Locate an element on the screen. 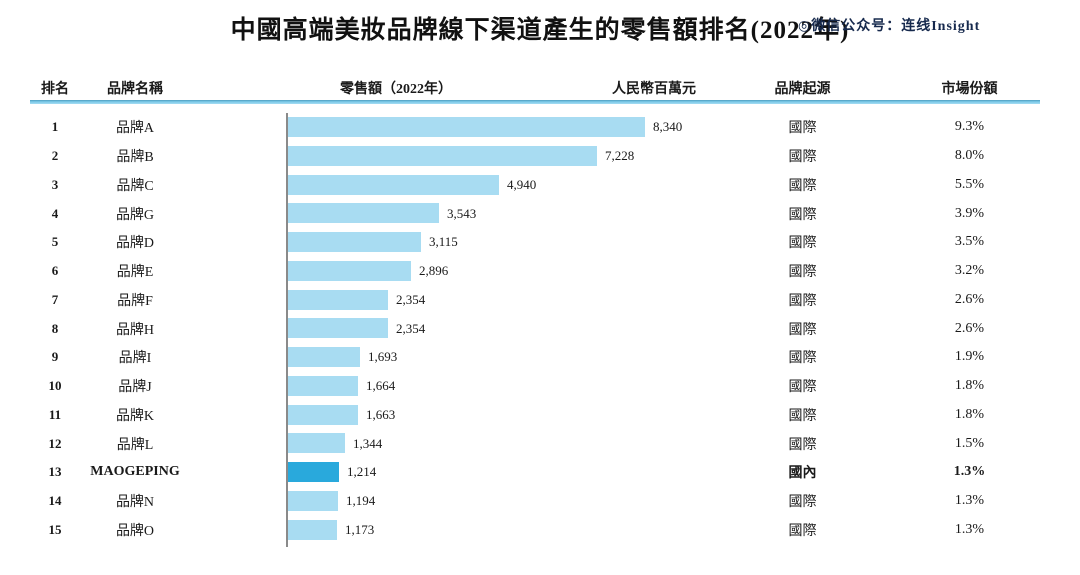  axis-line is located at coordinates (287, 330).